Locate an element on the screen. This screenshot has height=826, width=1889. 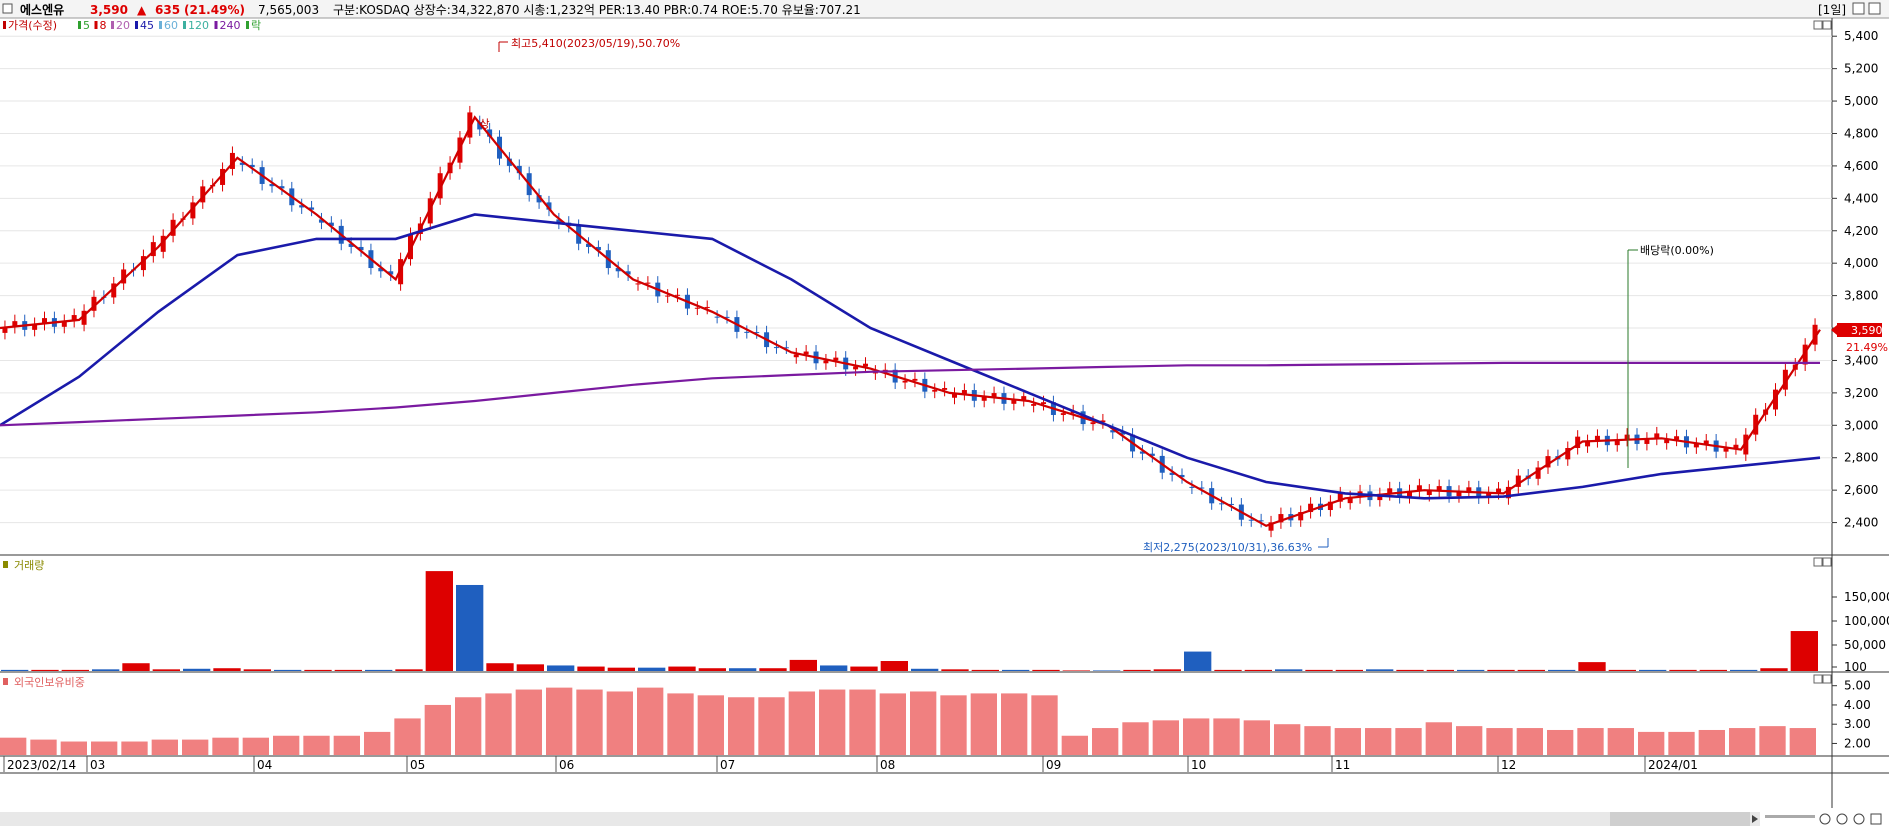
time-label-10: 10 is located at coordinates (1198, 765).